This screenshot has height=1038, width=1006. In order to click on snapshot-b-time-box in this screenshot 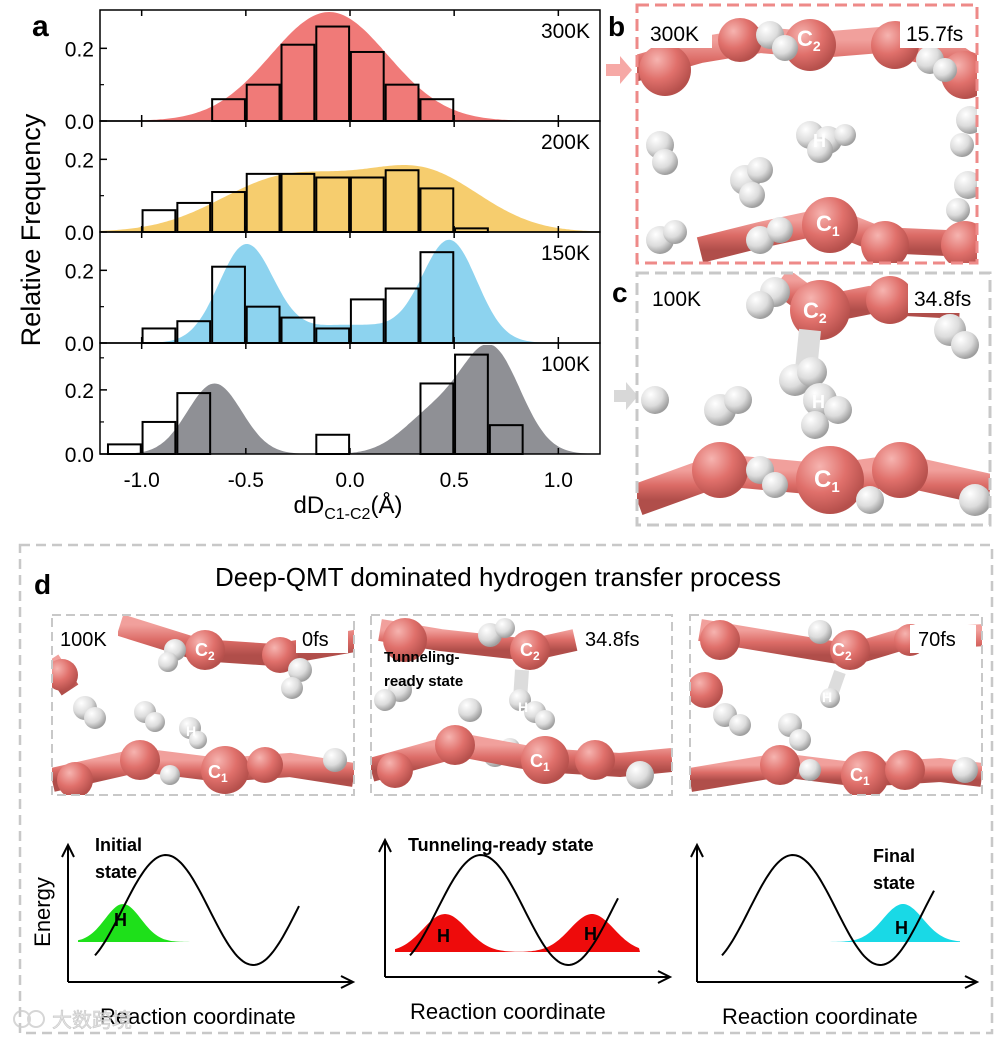, I will do `click(937, 33)`.